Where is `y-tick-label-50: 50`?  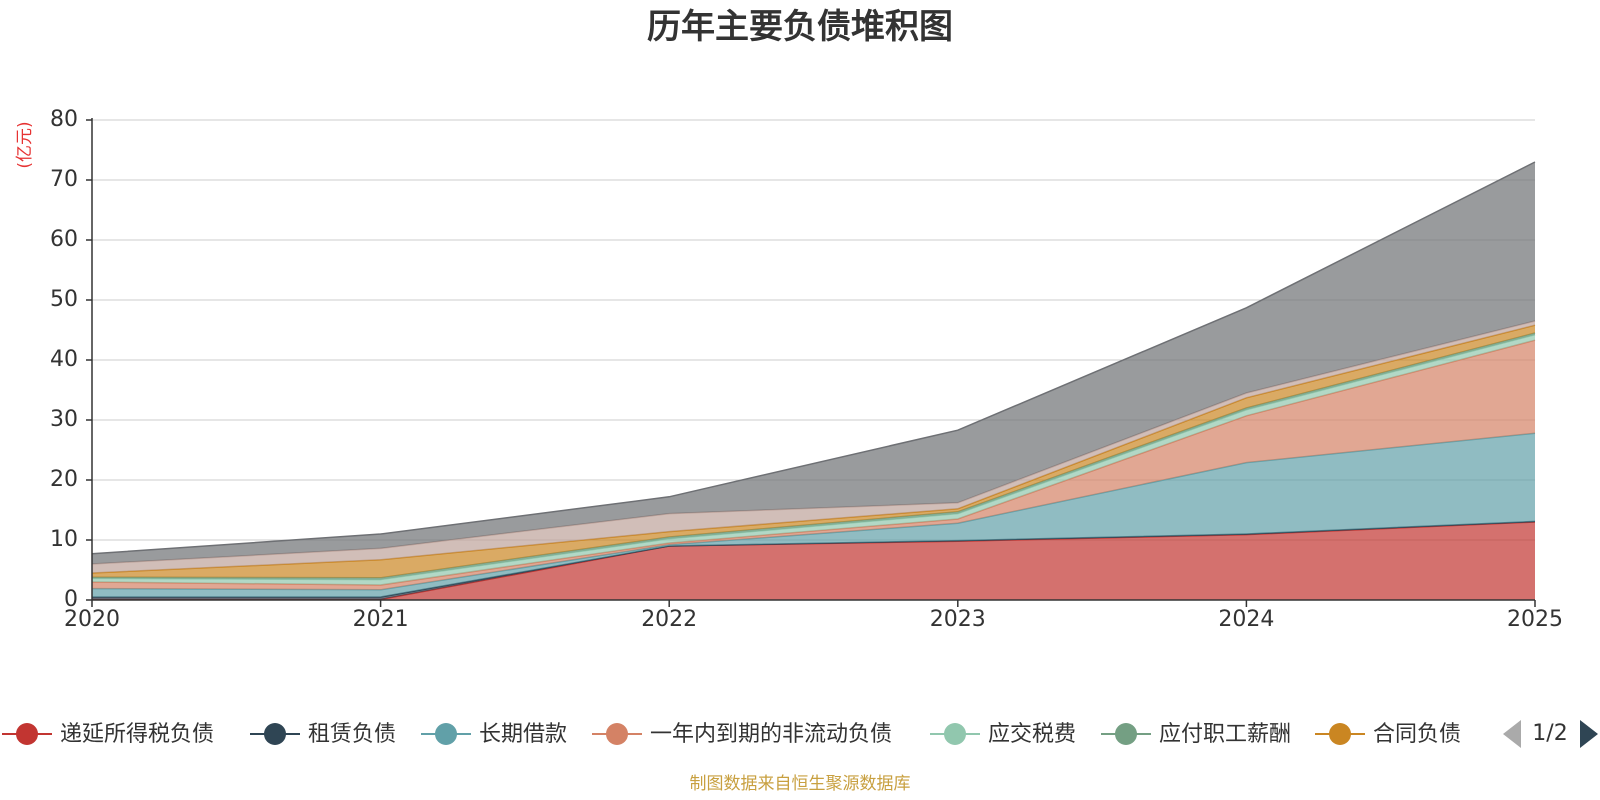 y-tick-label-50: 50 is located at coordinates (64, 299).